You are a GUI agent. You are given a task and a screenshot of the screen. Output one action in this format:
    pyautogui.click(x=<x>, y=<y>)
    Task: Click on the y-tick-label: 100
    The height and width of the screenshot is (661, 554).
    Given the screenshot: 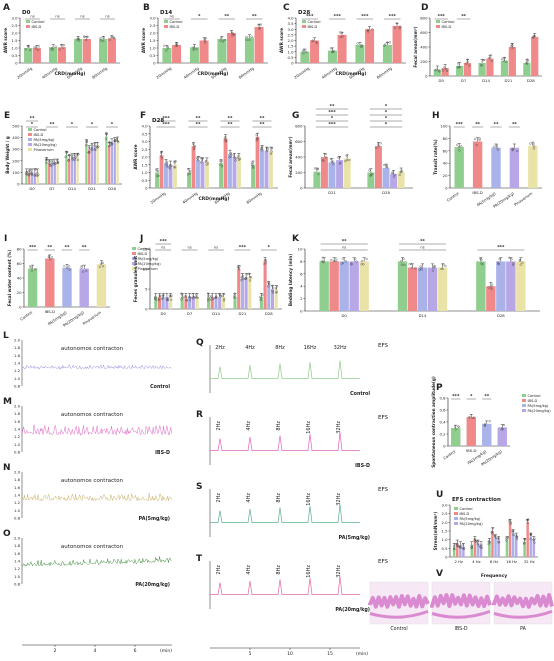 What is the action you would take?
    pyautogui.click(x=16, y=172)
    